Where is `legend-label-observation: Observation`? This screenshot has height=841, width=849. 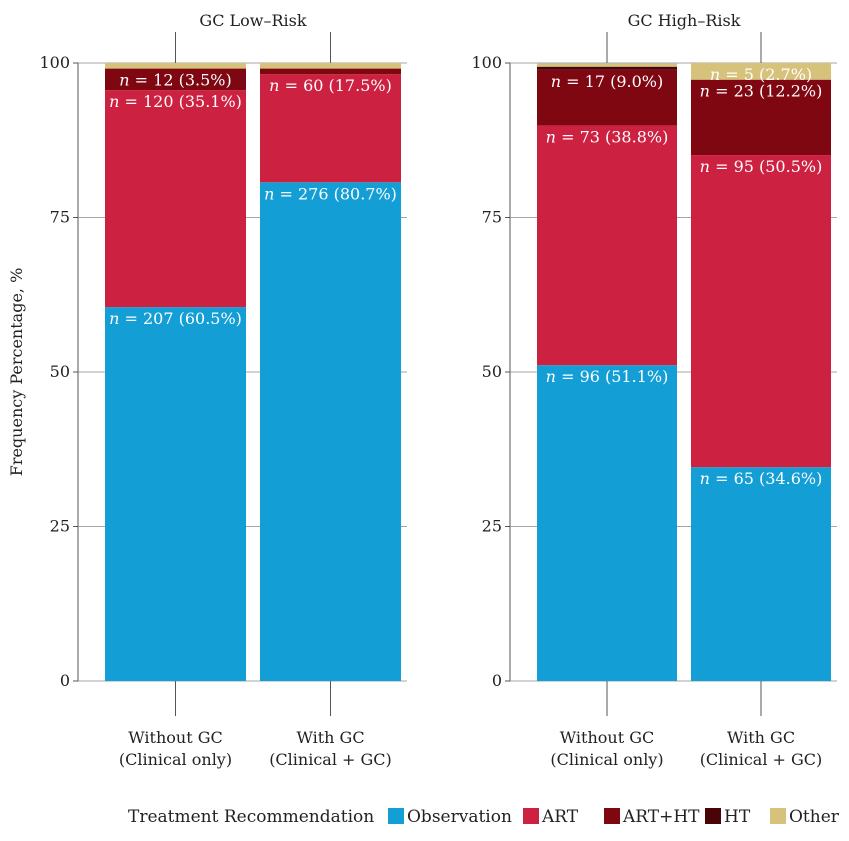 legend-label-observation: Observation is located at coordinates (459, 817).